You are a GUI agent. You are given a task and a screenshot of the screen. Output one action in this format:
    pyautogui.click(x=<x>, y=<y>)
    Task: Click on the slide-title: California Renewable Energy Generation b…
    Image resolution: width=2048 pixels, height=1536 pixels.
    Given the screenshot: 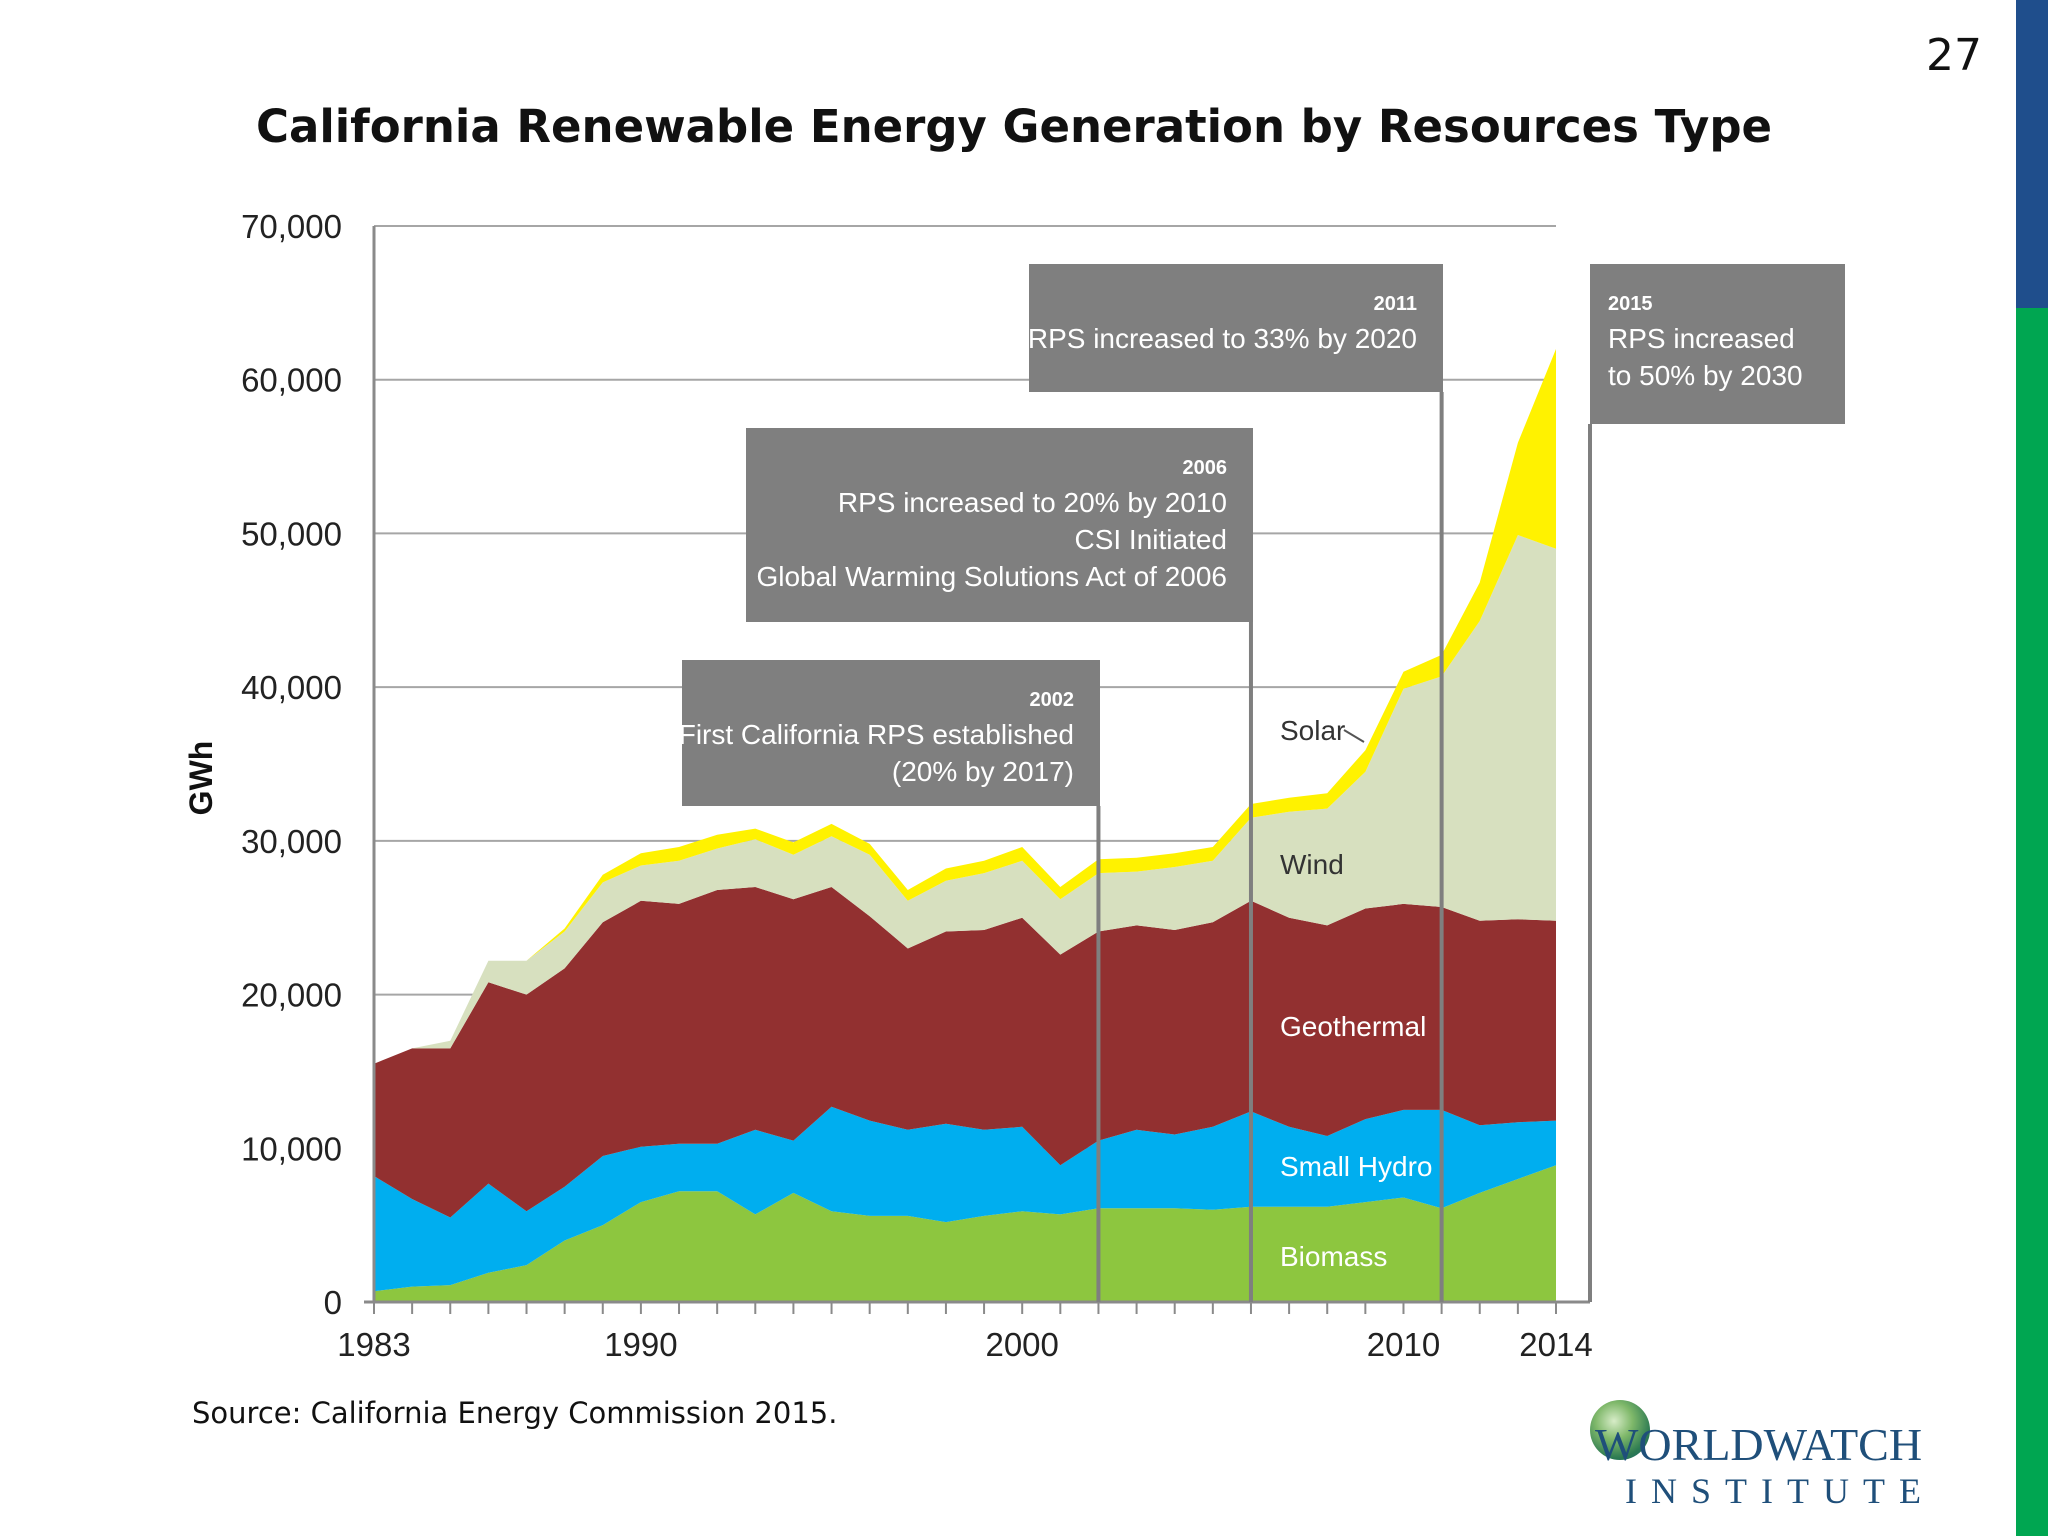 What is the action you would take?
    pyautogui.click(x=1014, y=126)
    